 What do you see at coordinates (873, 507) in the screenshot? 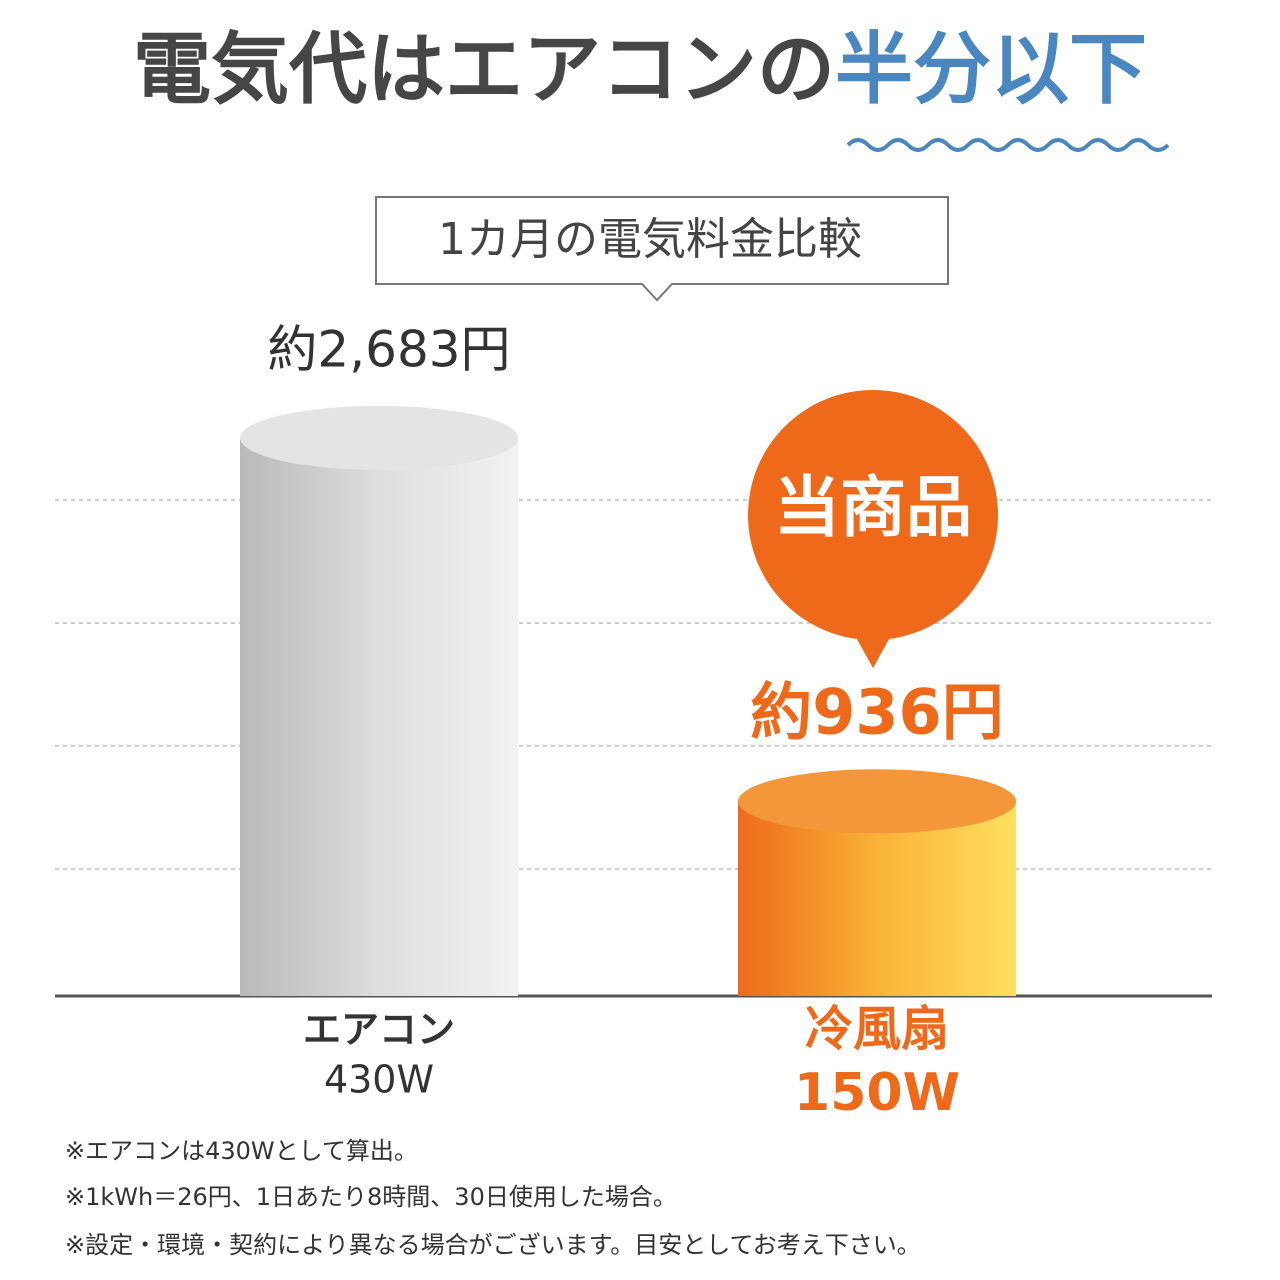
I see `badge-text: 当商品` at bounding box center [873, 507].